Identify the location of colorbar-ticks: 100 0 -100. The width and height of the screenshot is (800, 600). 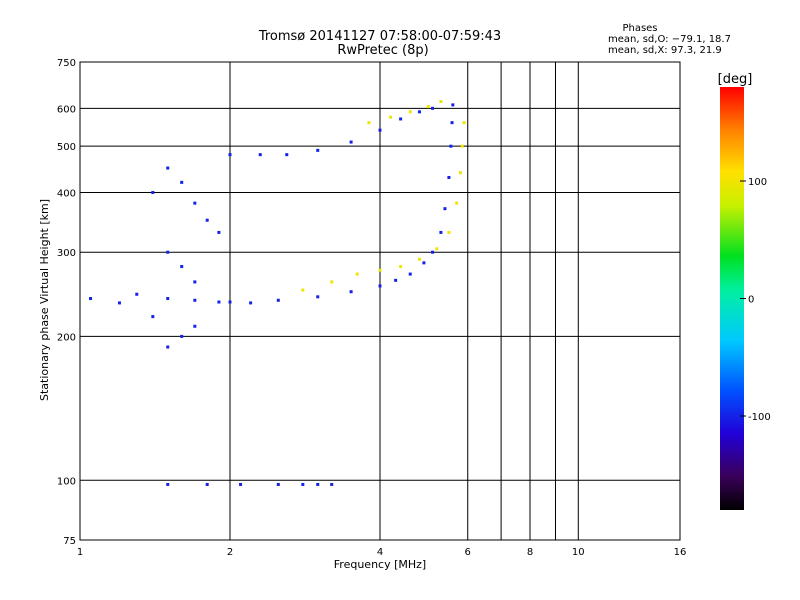
(755, 300).